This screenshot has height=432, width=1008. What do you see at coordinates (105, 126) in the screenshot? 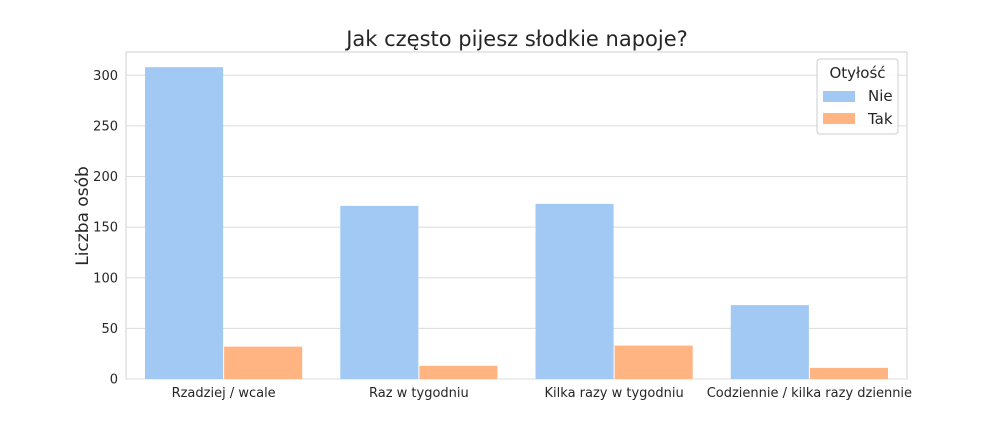
I see `y-tick-label: 250` at bounding box center [105, 126].